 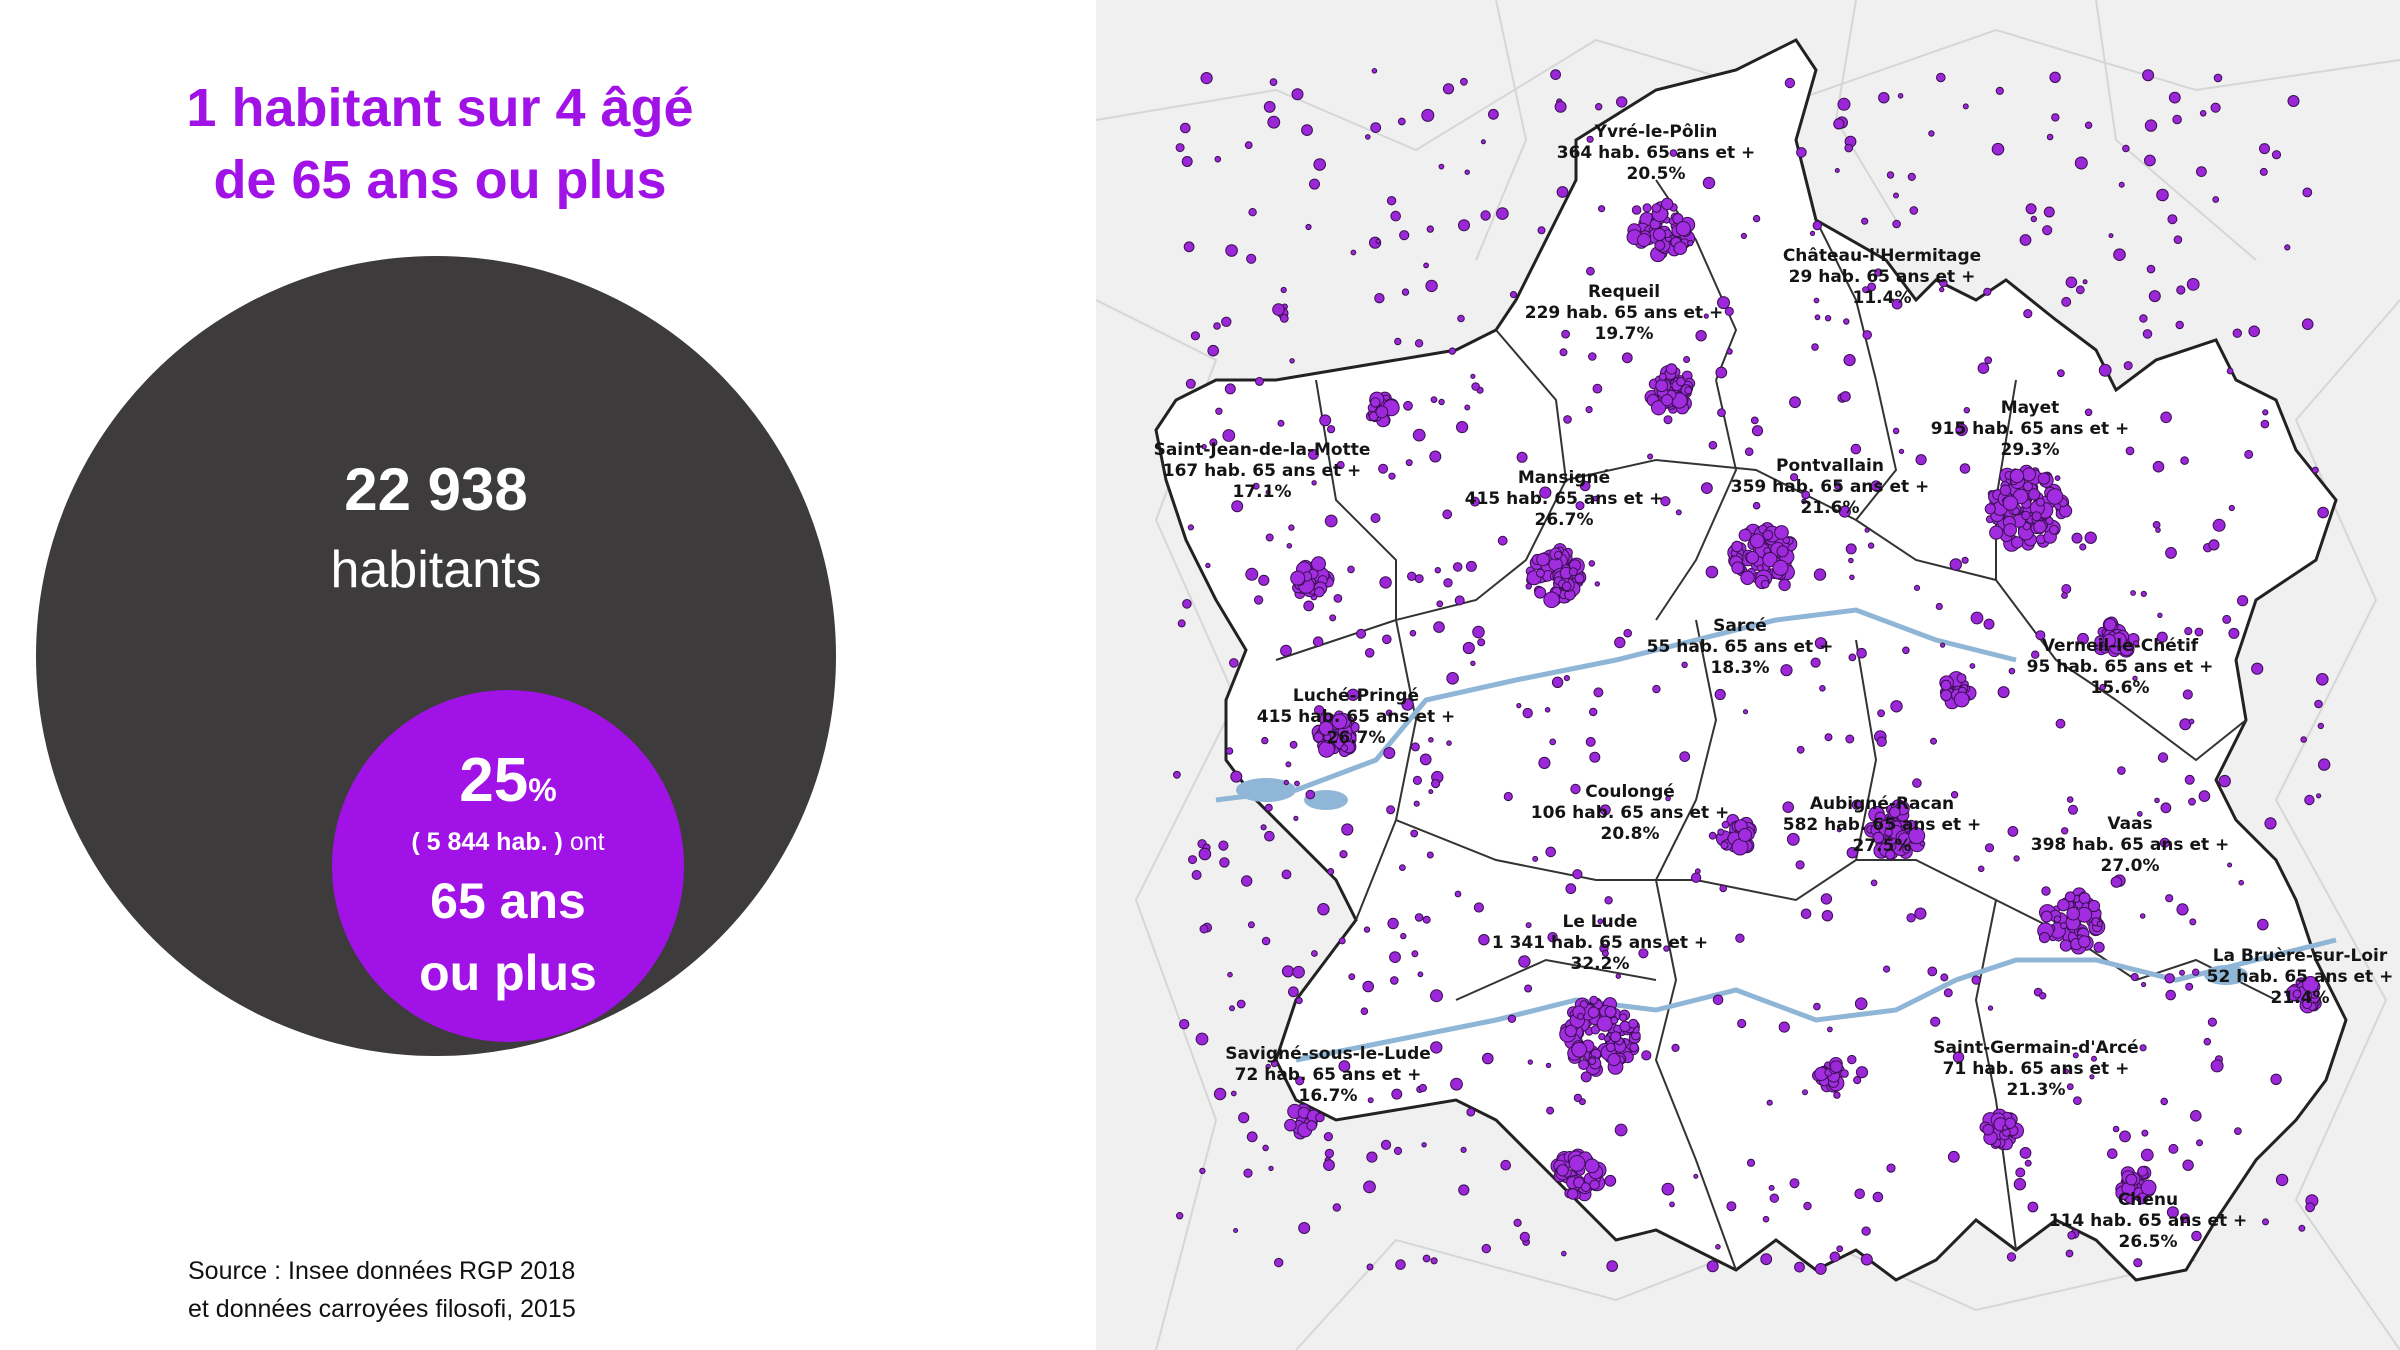 I want to click on title-line-1: 1 habitant sur 4 âgé, so click(x=440, y=108).